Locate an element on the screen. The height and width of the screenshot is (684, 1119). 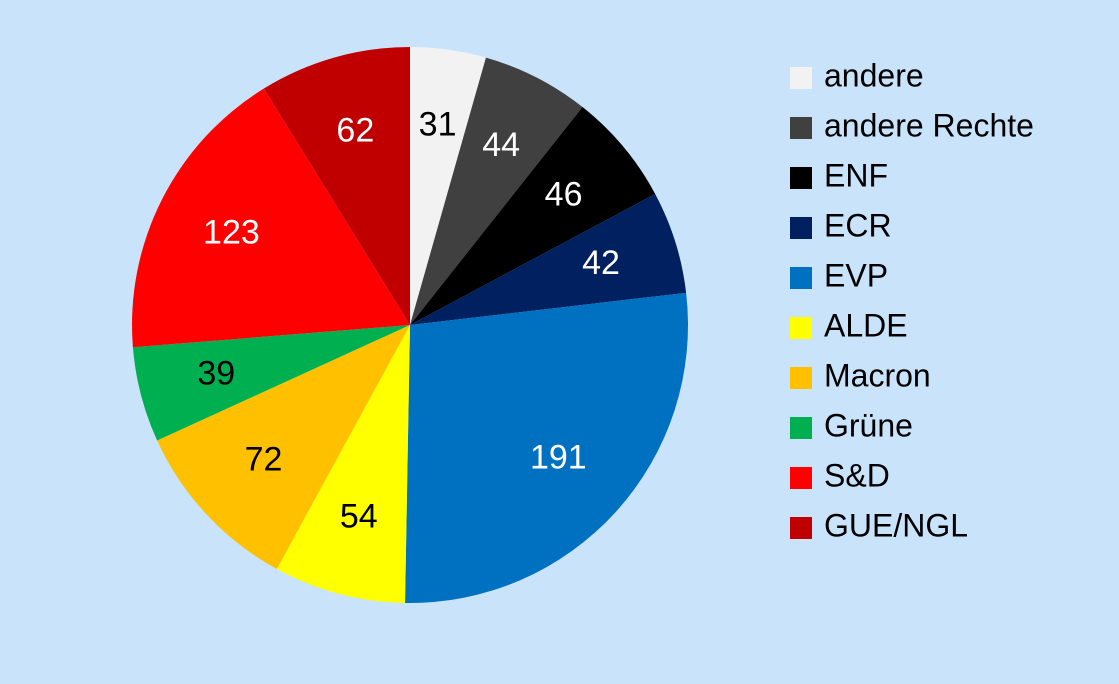
data-label: 54 is located at coordinates (359, 516).